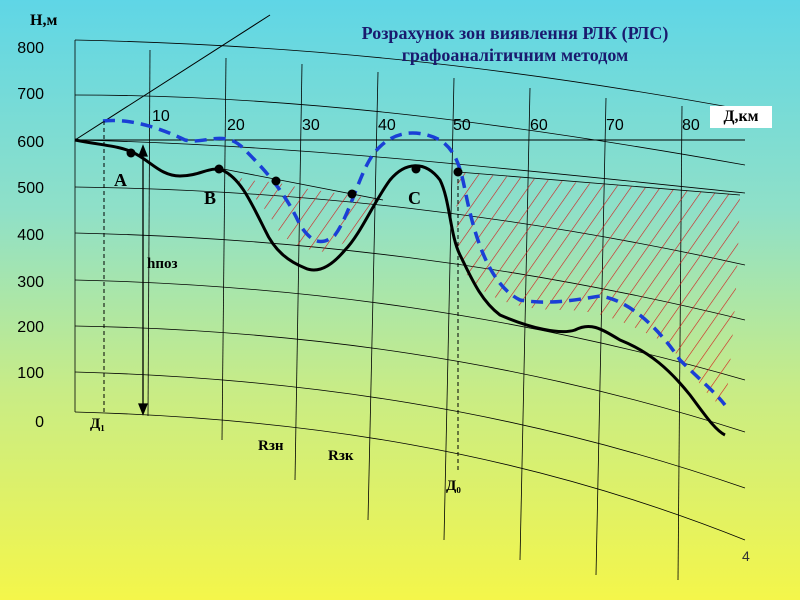 This screenshot has height=600, width=800. I want to click on title-line-1: Розрахунок зон виявлення РЛК (РЛС), so click(515, 33).